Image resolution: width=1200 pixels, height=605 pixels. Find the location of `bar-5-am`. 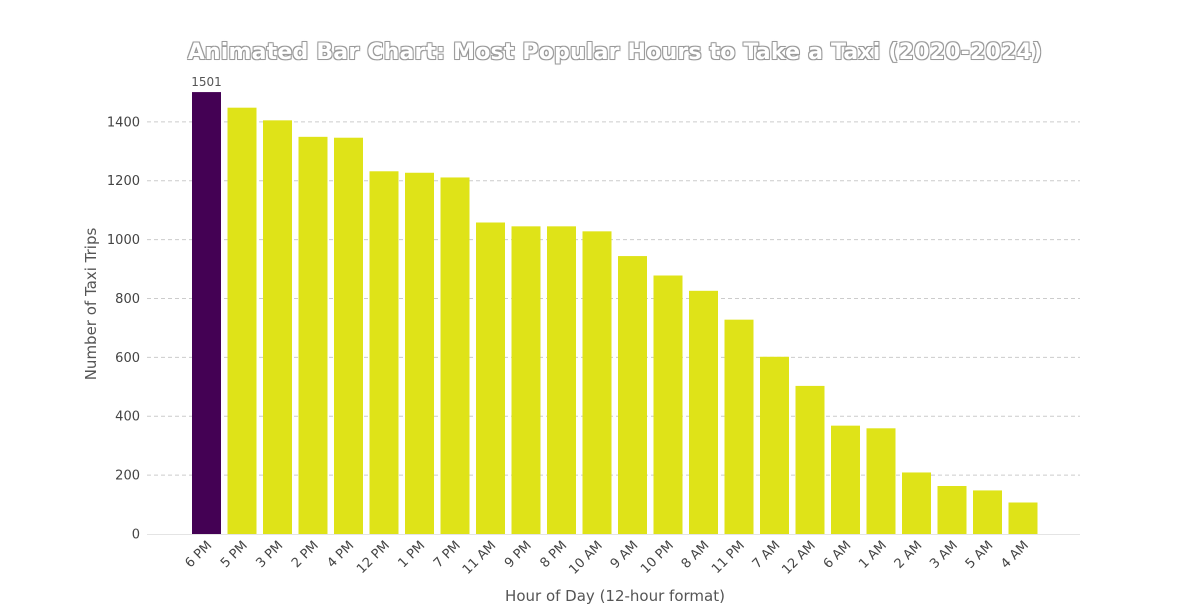

bar-5-am is located at coordinates (987, 512).